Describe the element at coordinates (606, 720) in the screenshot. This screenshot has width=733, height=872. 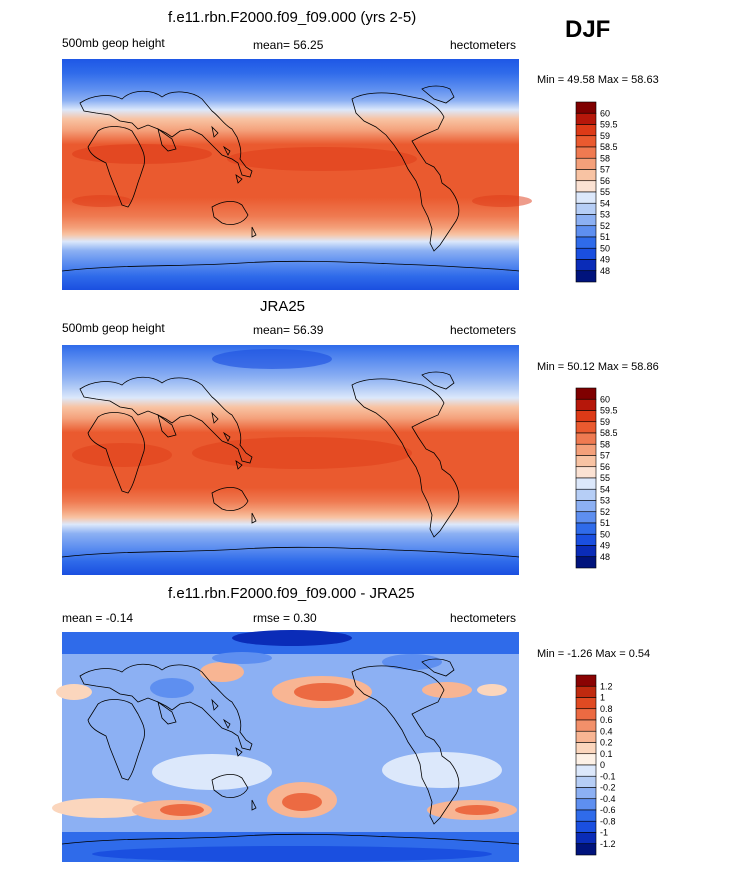
I see `colorbar-label: 0.6` at that location.